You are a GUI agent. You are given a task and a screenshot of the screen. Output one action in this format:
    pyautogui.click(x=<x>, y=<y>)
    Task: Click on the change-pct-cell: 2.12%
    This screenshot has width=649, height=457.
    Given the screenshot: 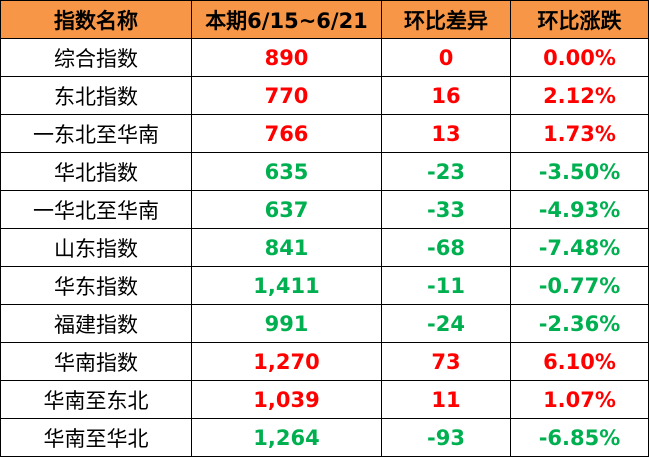 What is the action you would take?
    pyautogui.click(x=579, y=95)
    